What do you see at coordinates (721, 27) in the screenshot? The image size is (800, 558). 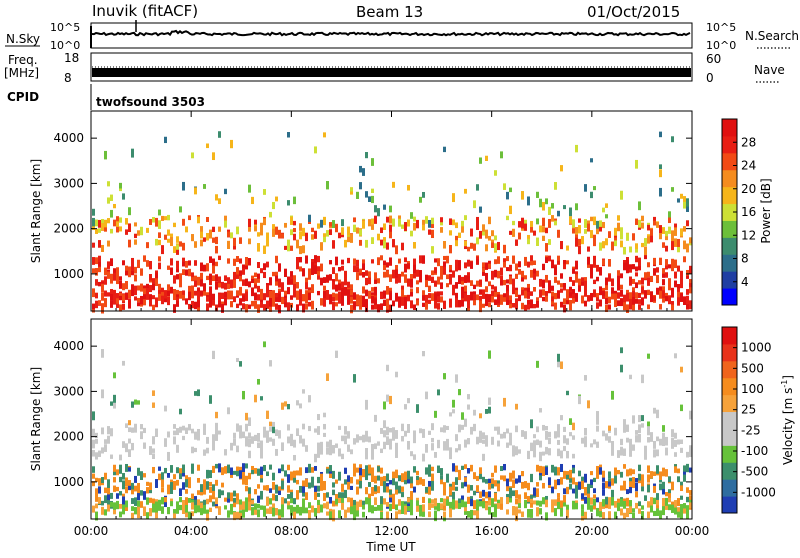 I see `nsearch-tick-top: 10^5` at bounding box center [721, 27].